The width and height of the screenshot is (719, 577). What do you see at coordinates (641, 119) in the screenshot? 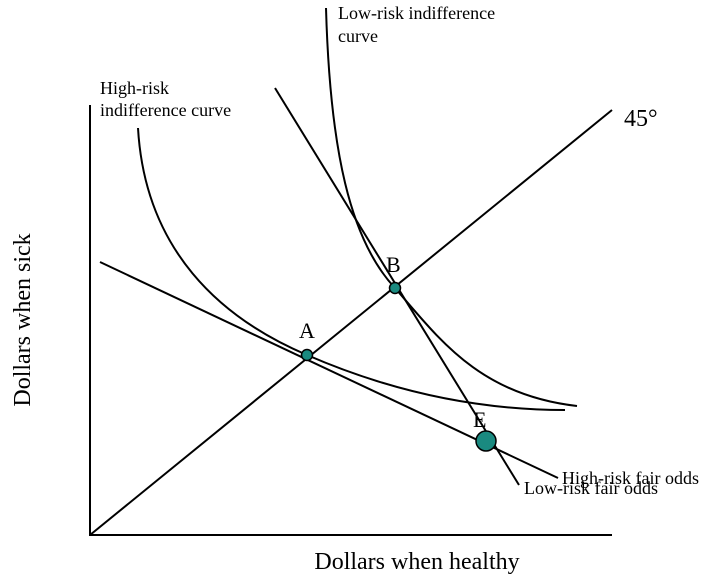
I see `diagonal-label: 45°` at bounding box center [641, 119].